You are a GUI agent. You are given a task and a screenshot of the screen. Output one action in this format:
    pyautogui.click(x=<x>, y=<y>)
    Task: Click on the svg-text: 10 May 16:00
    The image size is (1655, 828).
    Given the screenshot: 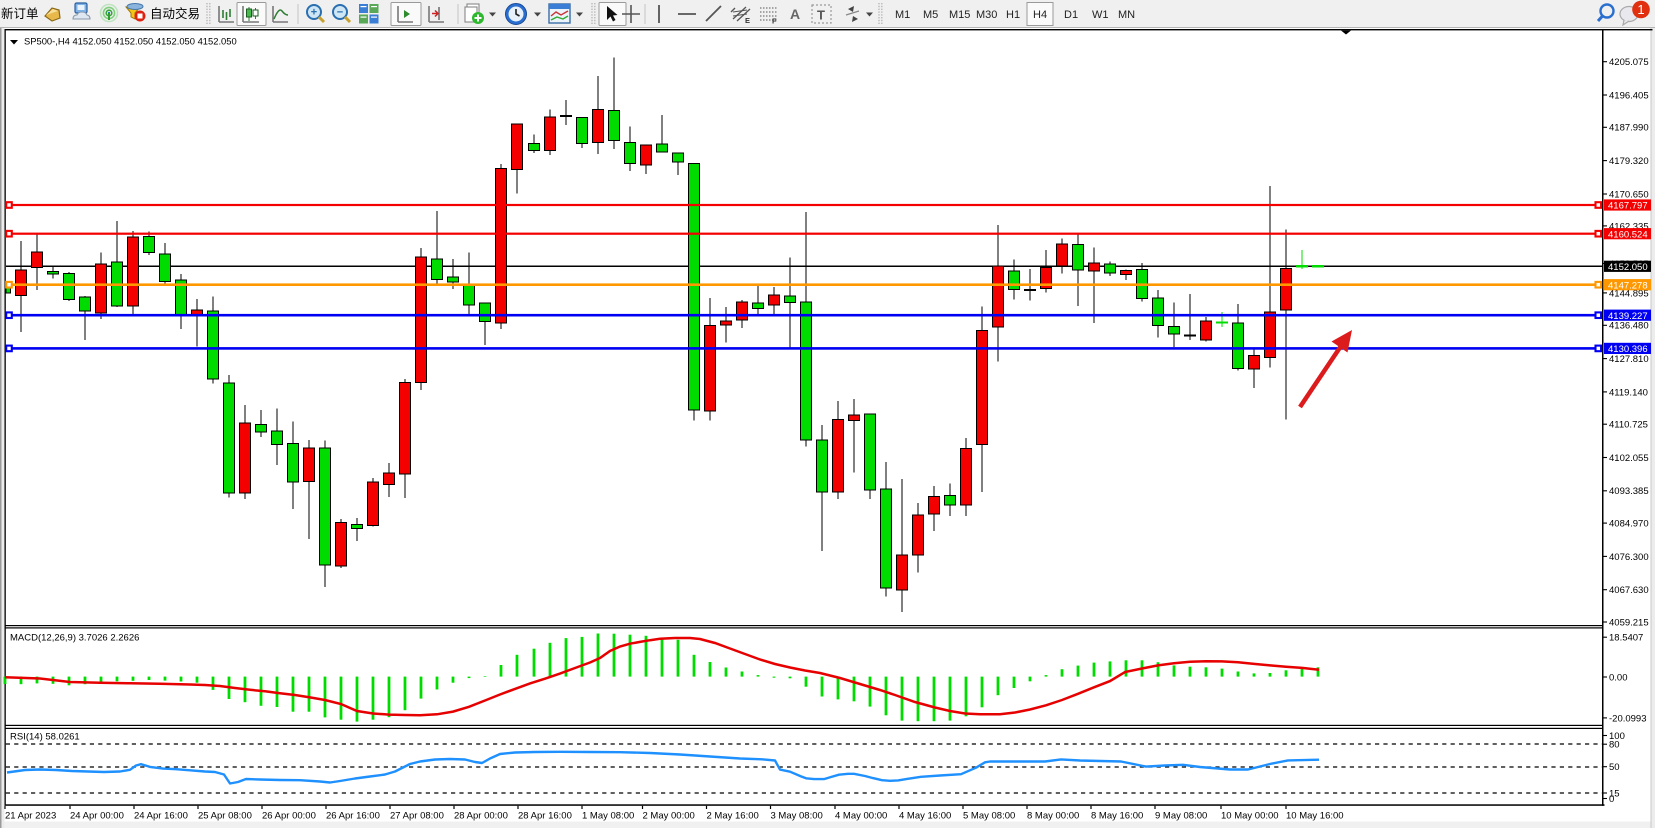 What is the action you would take?
    pyautogui.click(x=1315, y=816)
    